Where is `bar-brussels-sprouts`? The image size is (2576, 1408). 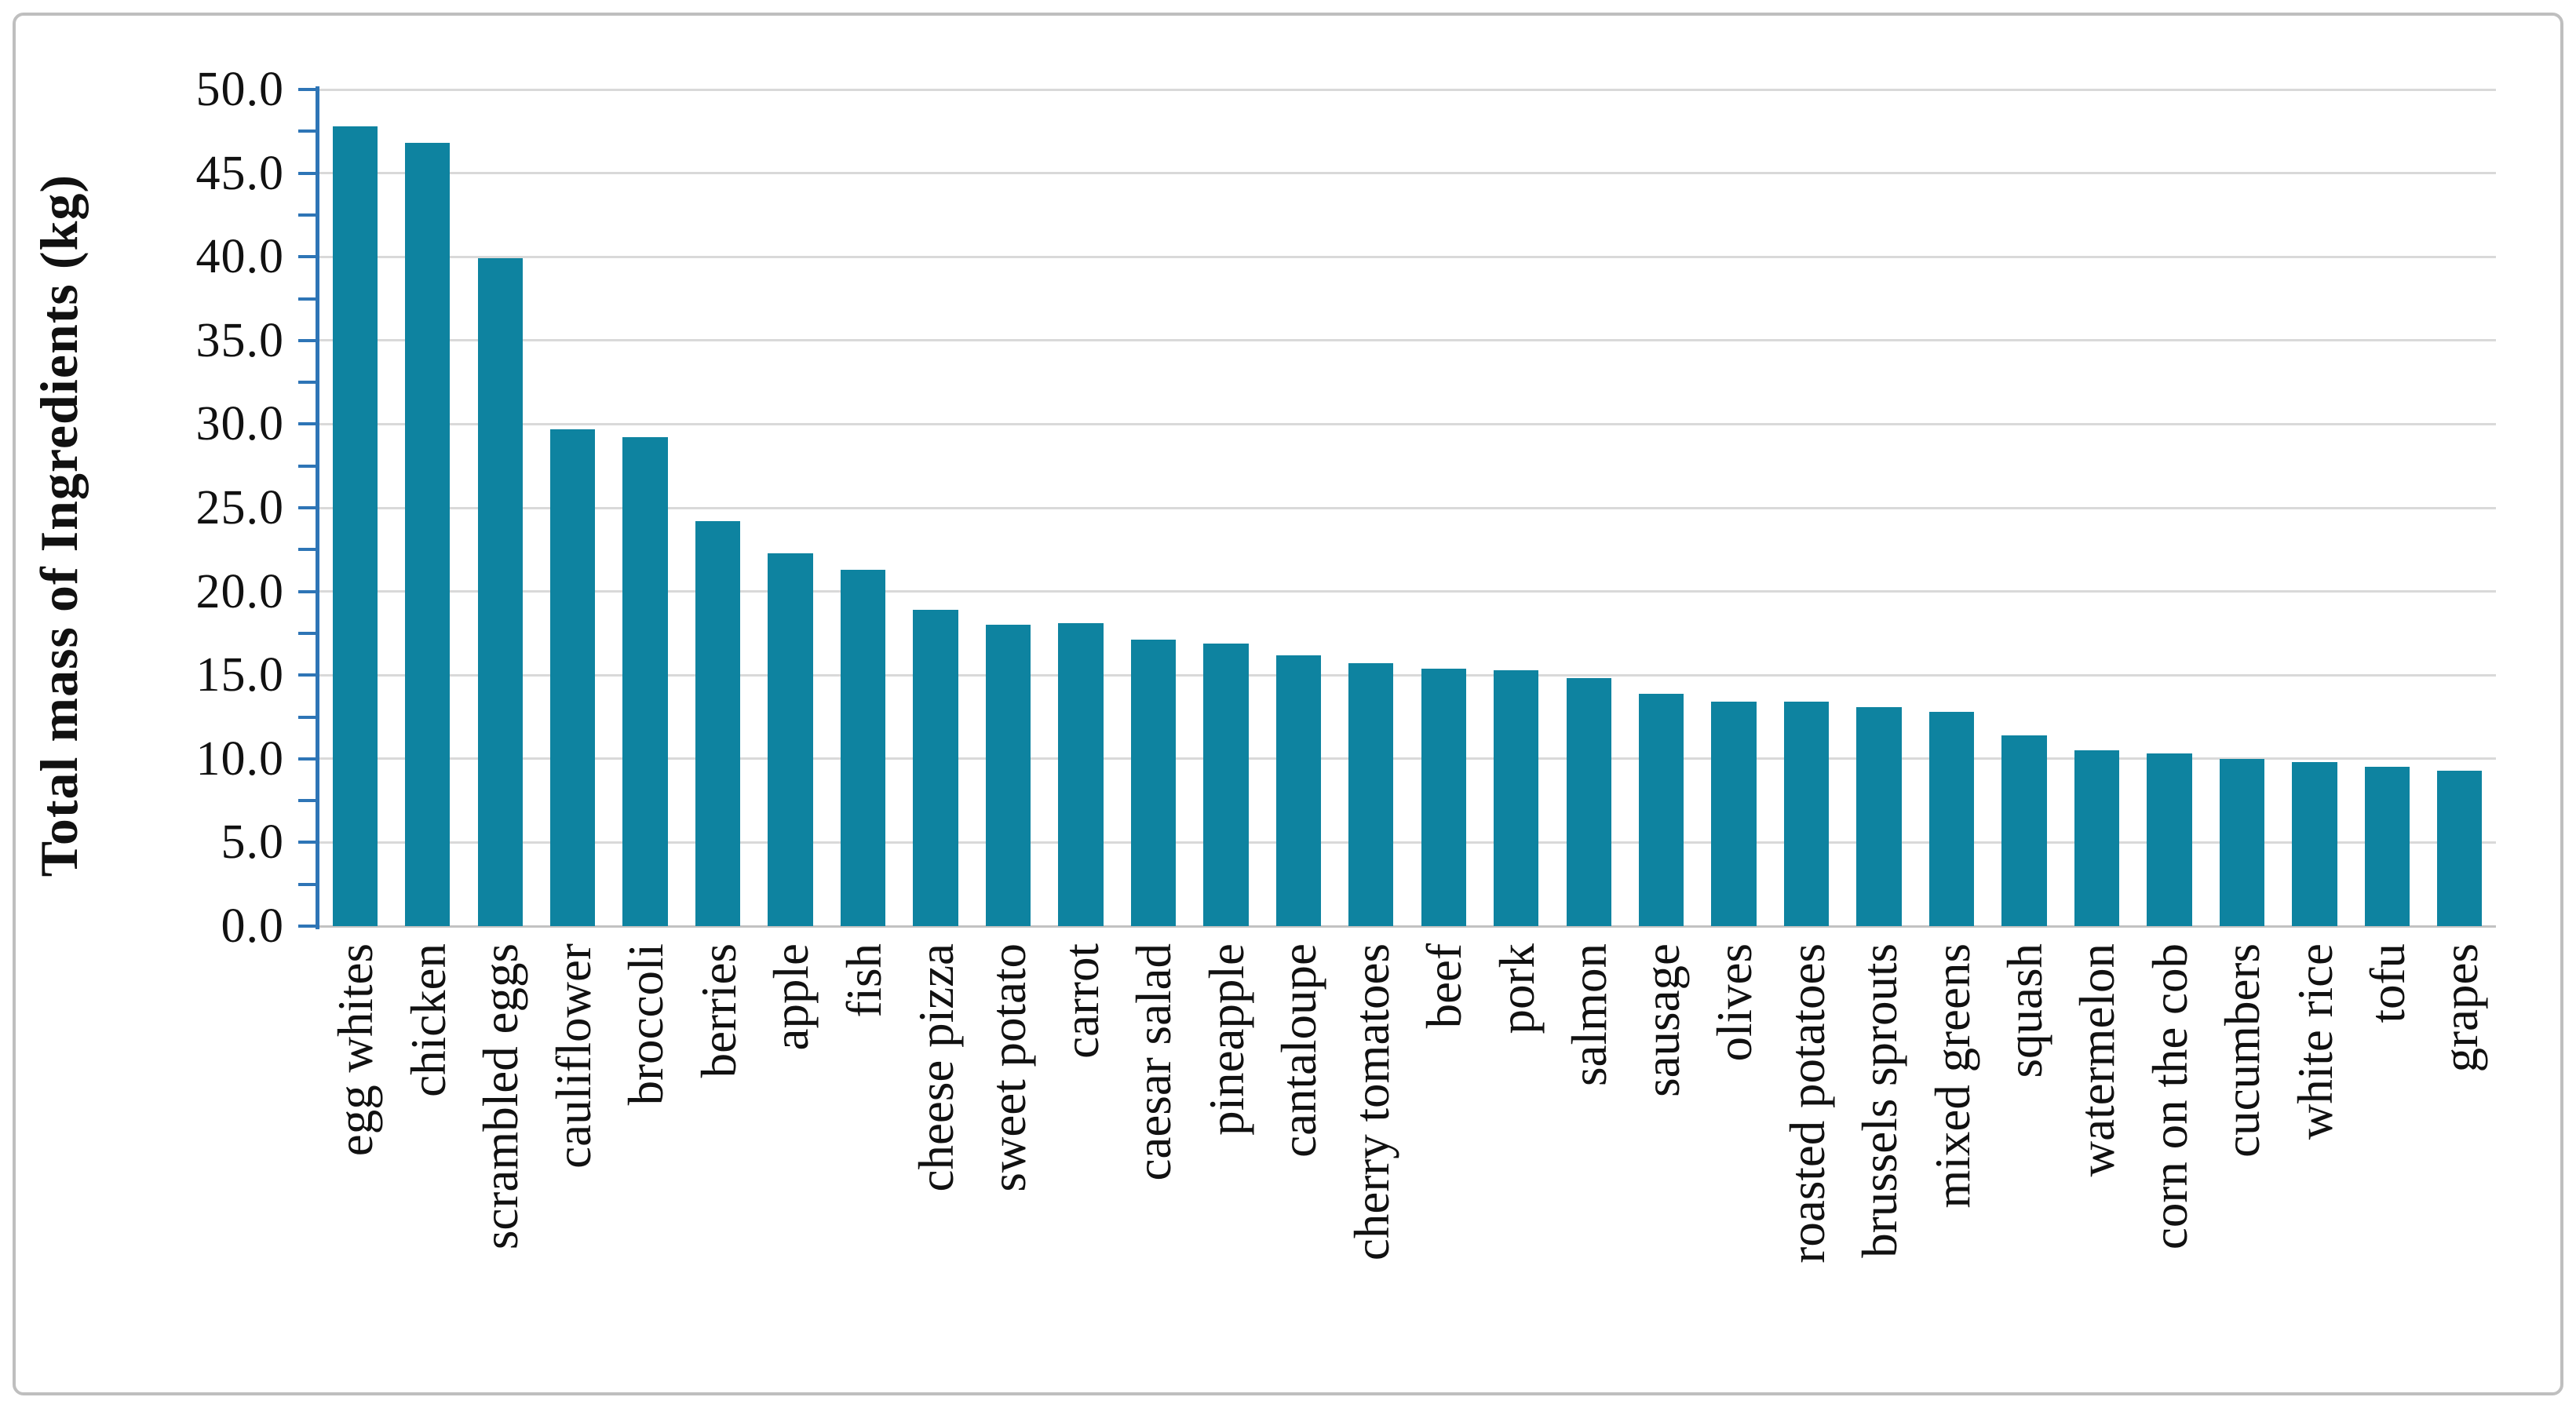 bar-brussels-sprouts is located at coordinates (1879, 816).